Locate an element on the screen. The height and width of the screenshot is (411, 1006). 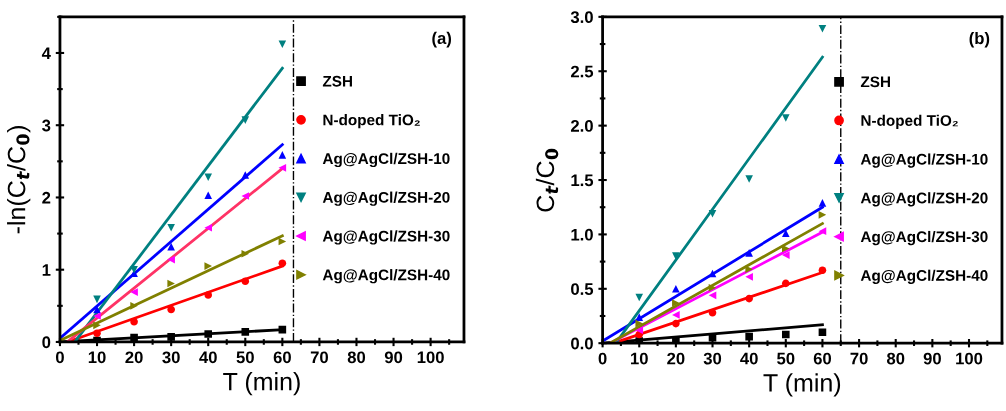
y-tick-label: 1.5 is located at coordinates (582, 180).